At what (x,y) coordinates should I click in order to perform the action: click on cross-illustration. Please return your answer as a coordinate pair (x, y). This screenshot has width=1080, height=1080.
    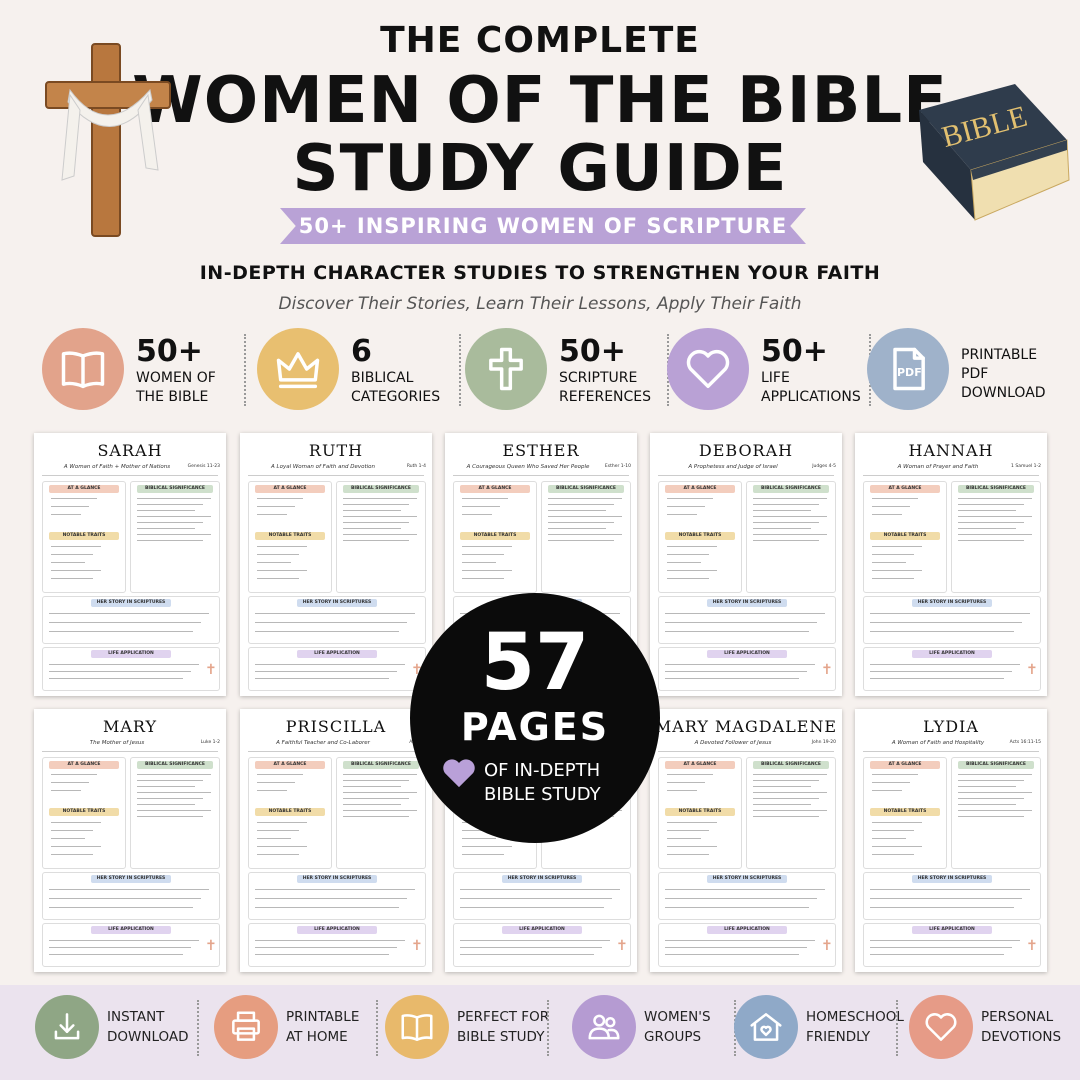
    Looking at the image, I should click on (108, 140).